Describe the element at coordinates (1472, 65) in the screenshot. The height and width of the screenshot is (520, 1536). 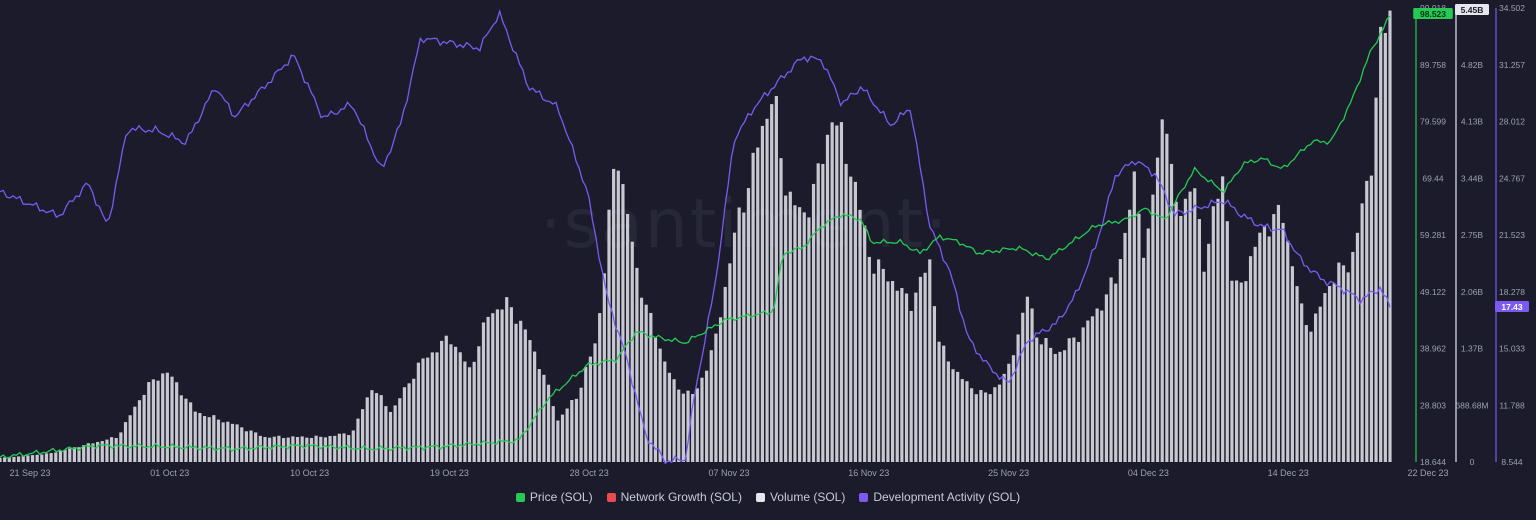
I see `volume-axis-tick: 4.82B` at that location.